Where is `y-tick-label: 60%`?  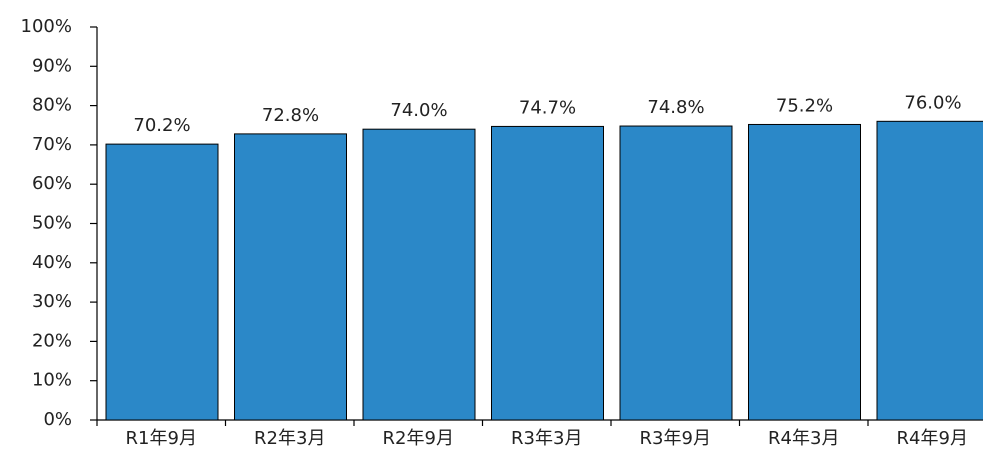
y-tick-label: 60% is located at coordinates (52, 183).